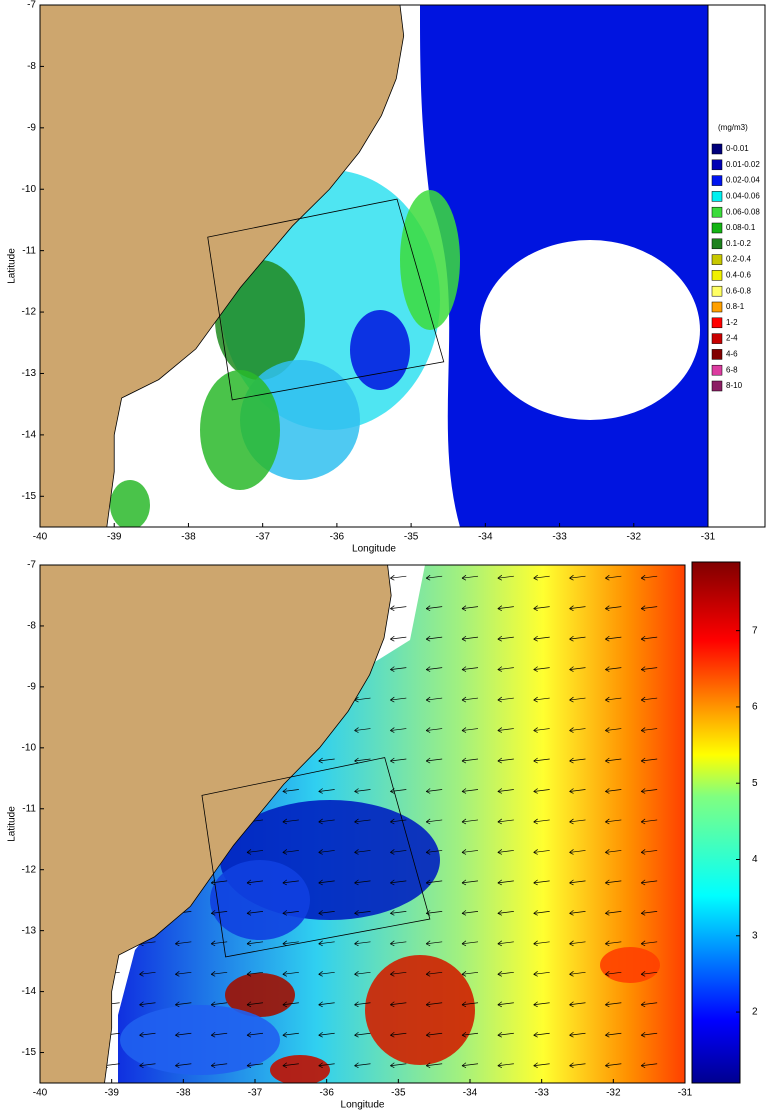  Describe the element at coordinates (12, 266) in the screenshot. I see `y-axis-label: Latitude` at that location.